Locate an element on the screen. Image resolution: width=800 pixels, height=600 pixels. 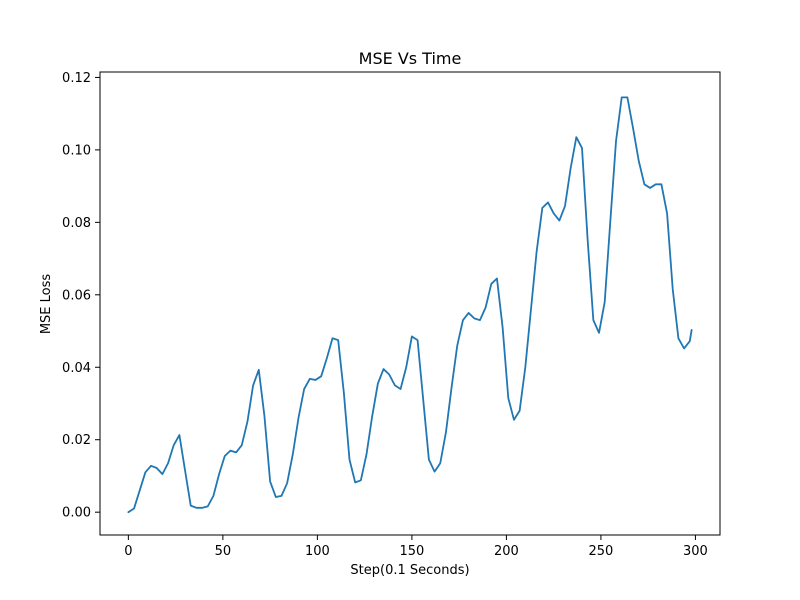
x-tick-label: 200 is located at coordinates (506, 551).